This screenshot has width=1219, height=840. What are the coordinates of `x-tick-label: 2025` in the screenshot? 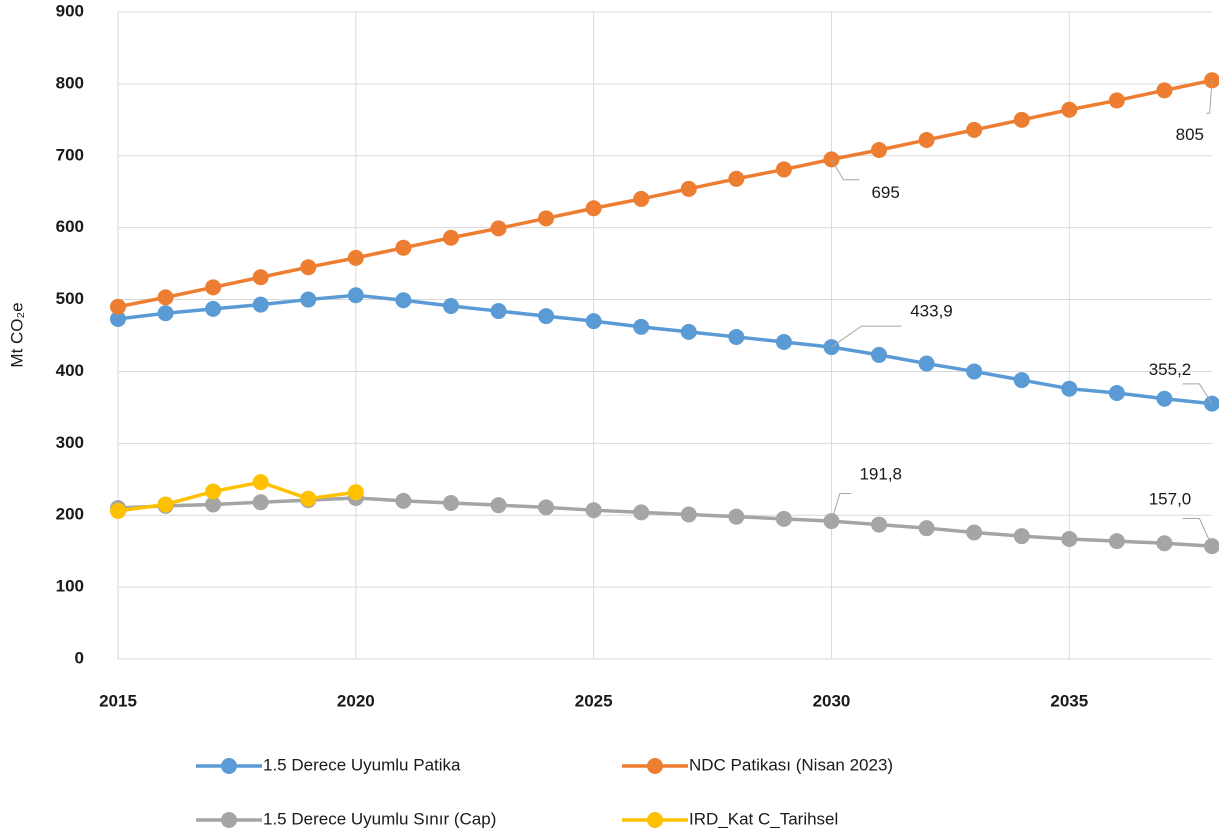 It's located at (594, 700).